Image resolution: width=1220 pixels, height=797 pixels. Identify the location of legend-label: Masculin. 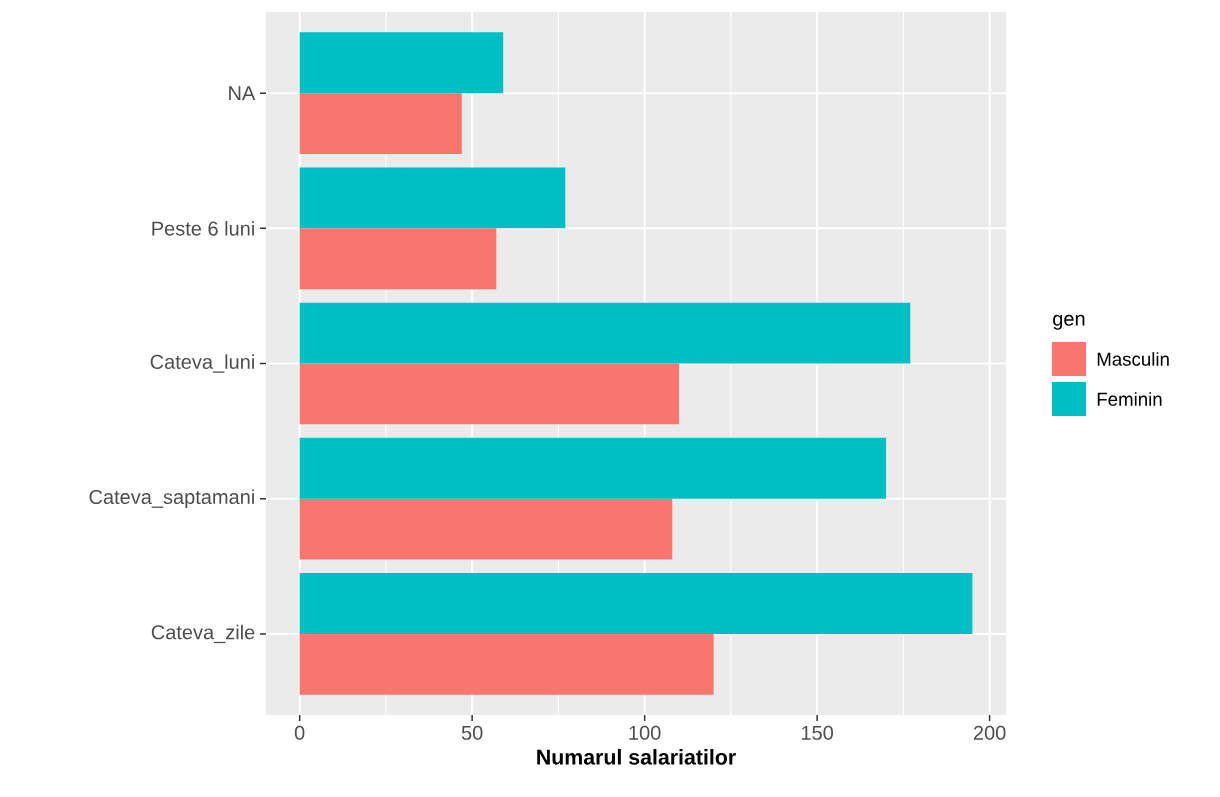
(1133, 359).